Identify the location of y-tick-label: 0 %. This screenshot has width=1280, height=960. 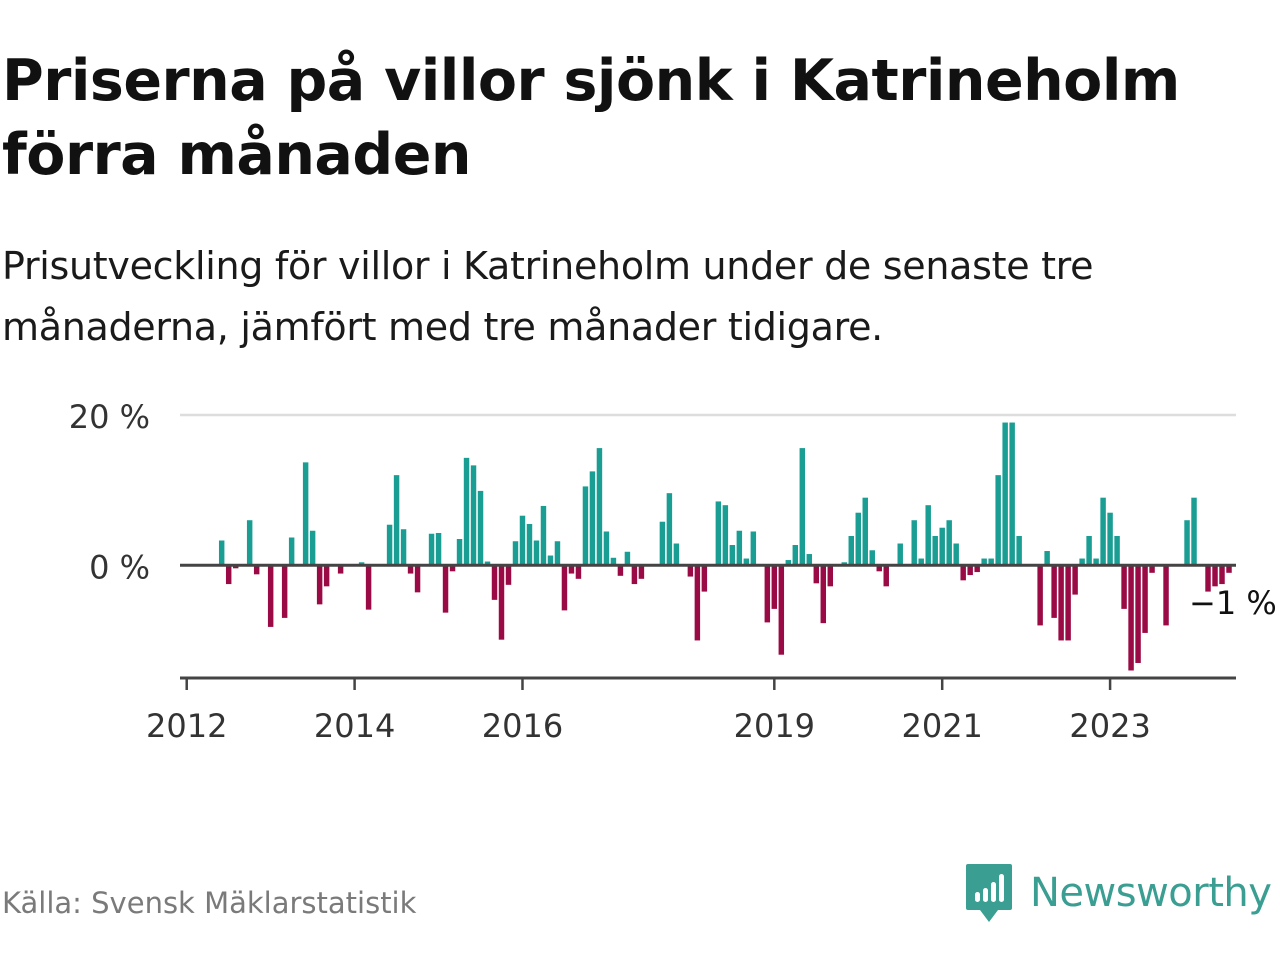
(119, 567).